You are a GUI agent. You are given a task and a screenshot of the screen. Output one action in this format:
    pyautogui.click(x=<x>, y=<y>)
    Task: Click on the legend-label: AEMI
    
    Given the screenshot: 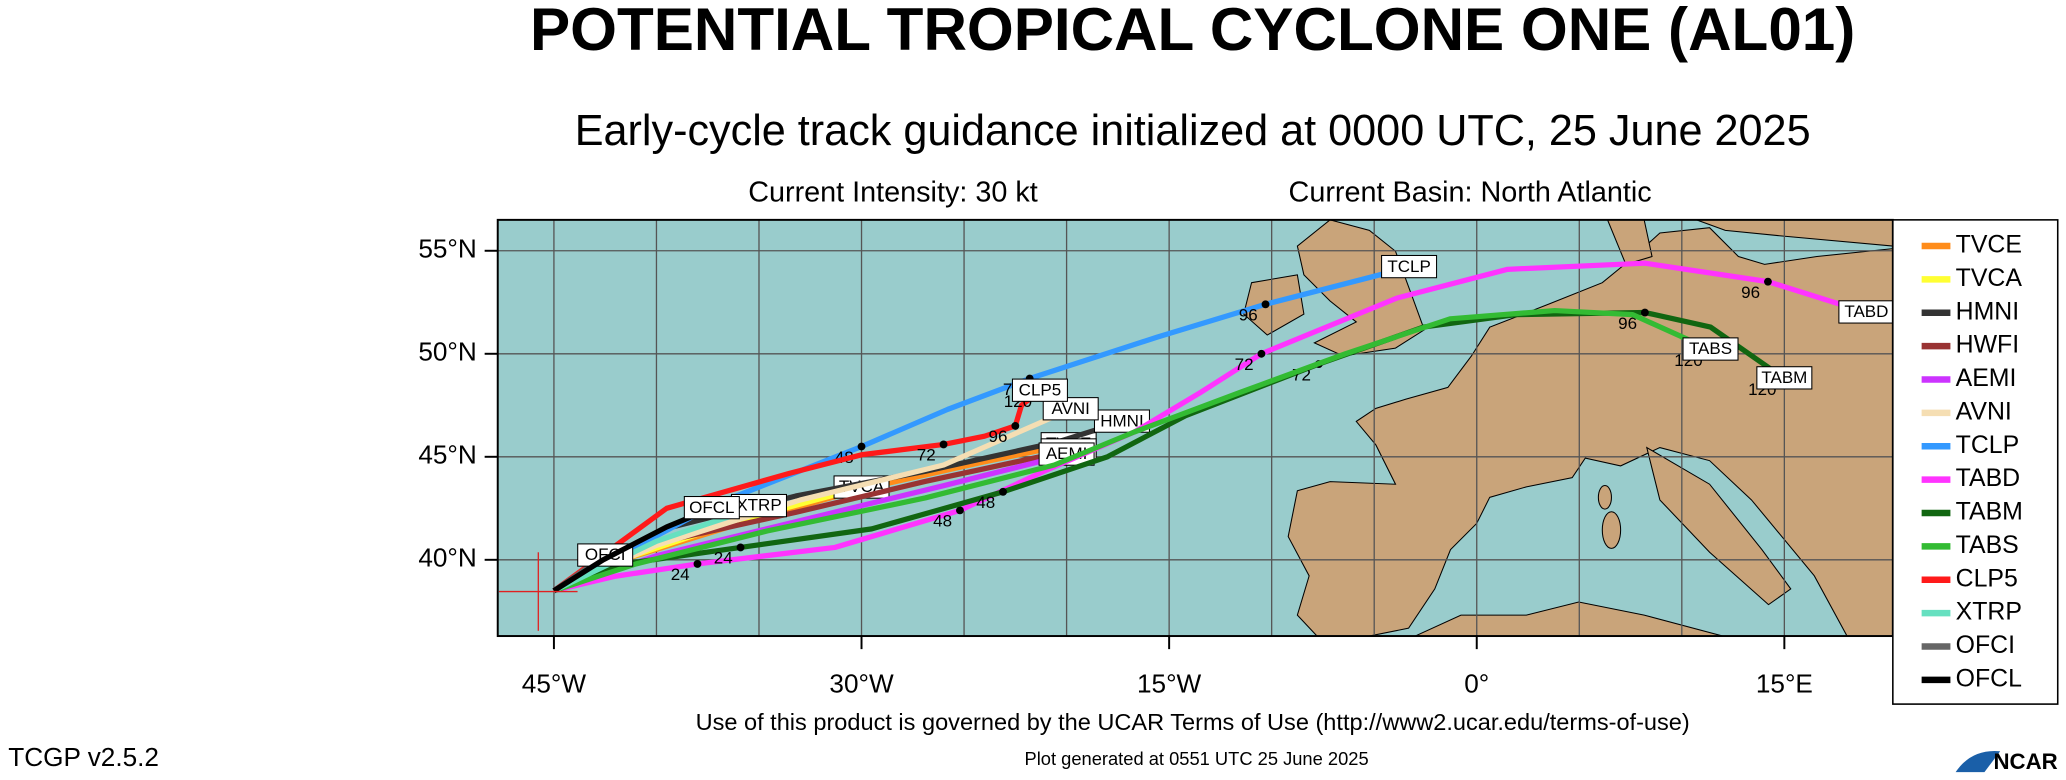 What is the action you would take?
    pyautogui.click(x=1986, y=378)
    